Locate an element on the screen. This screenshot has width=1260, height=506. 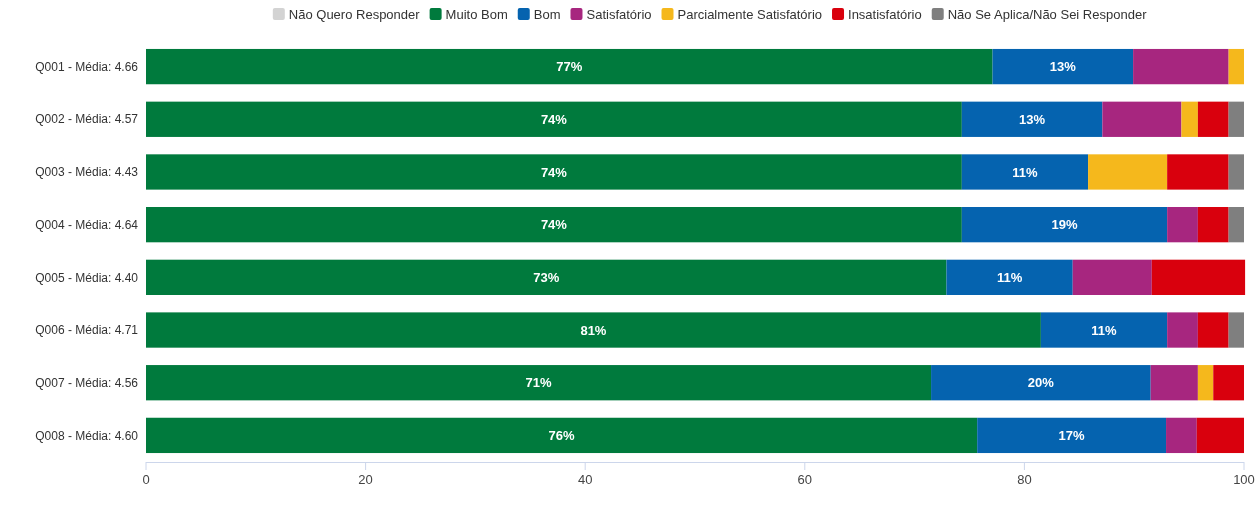
data-label: 71% is located at coordinates (538, 383).